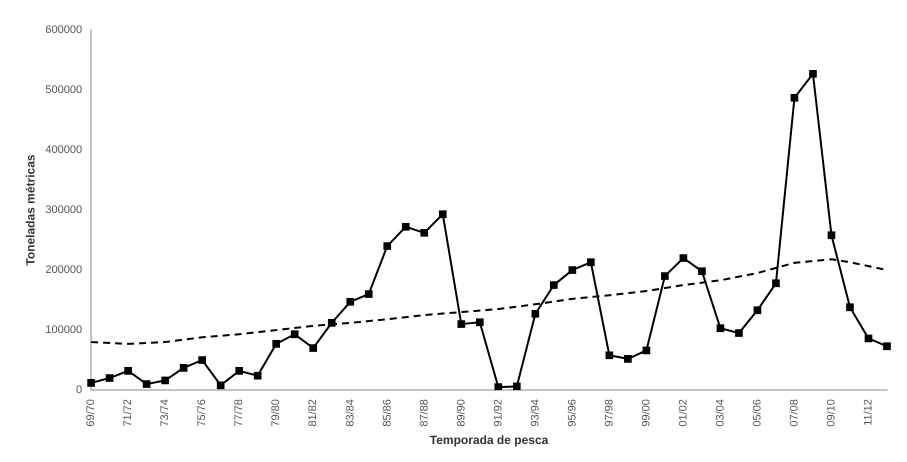 Image resolution: width=907 pixels, height=462 pixels. I want to click on x-tick-label: 83/84, so click(350, 413).